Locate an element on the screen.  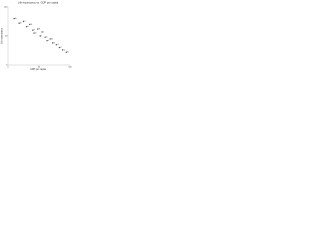
x-axis-label: GDP per capita is located at coordinates (38, 69).